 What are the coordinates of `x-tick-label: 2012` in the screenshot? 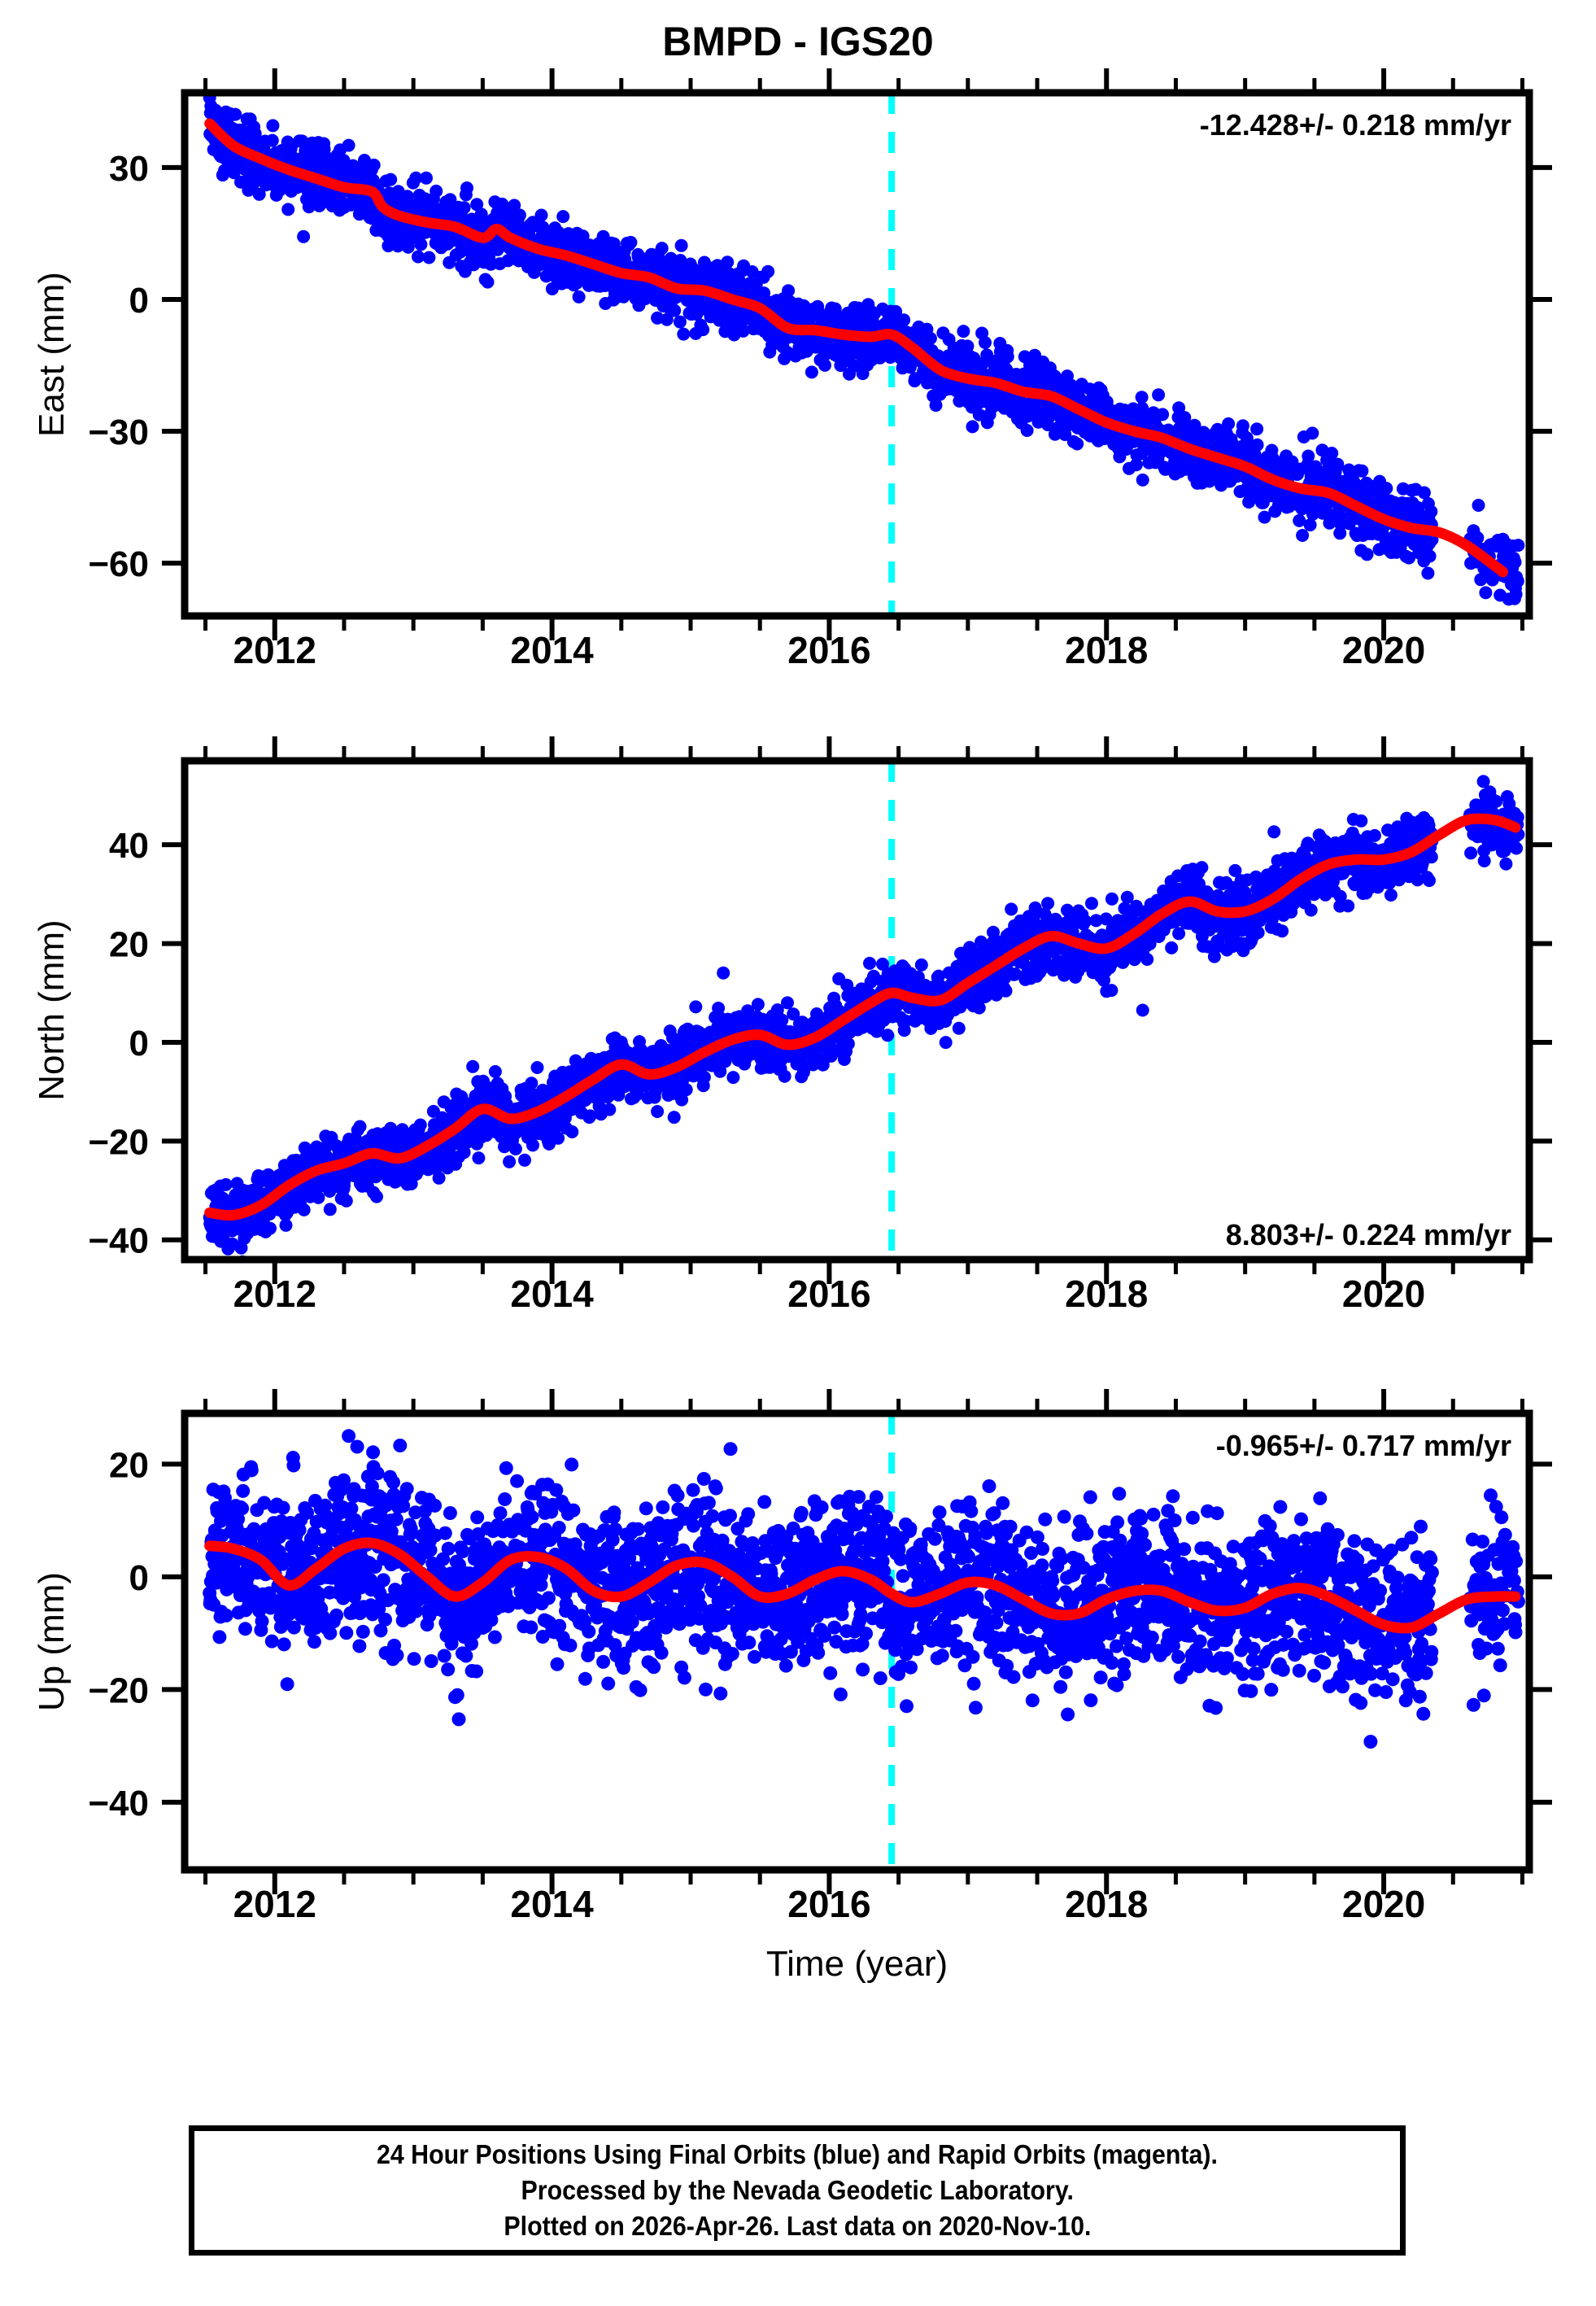 It's located at (274, 650).